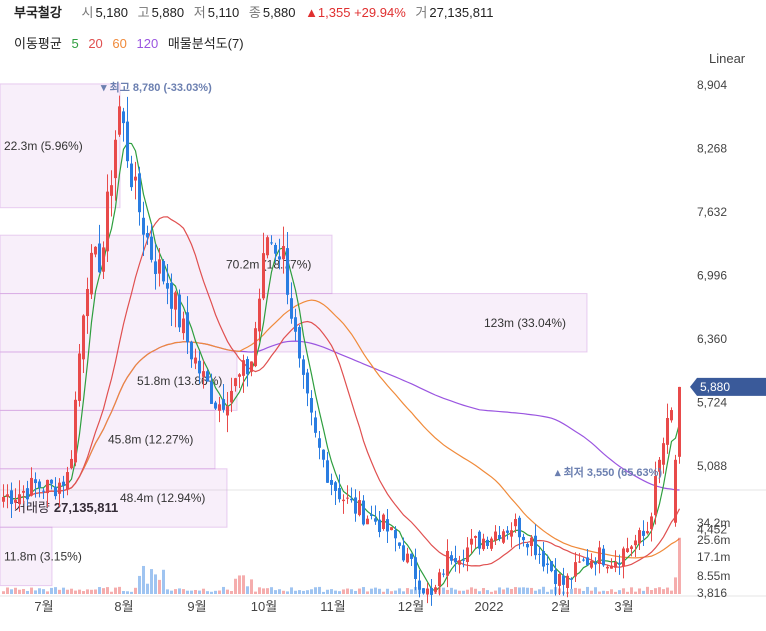 The image size is (766, 631). What do you see at coordinates (43, 606) in the screenshot?
I see `x-tick-label: 7월` at bounding box center [43, 606].